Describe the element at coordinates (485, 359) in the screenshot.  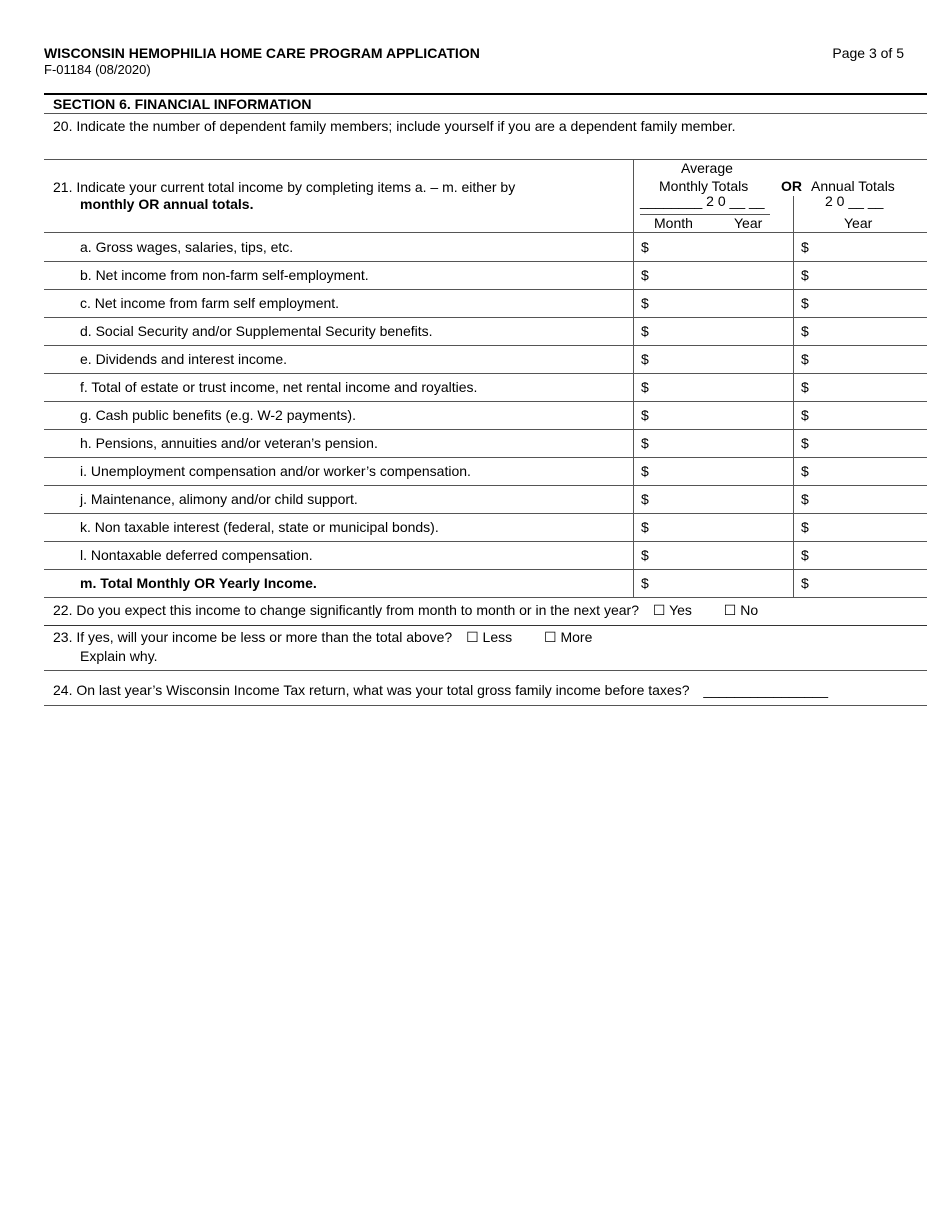
I see `income-row: e. Dividends and interest income. $ $` at that location.